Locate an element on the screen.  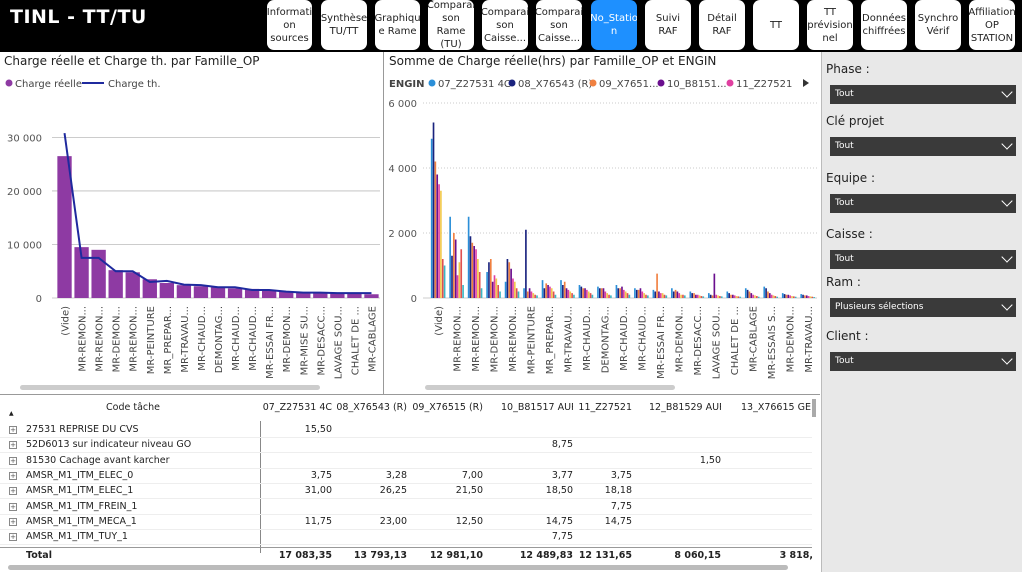
chart2-scrollbar is located at coordinates (550, 387).